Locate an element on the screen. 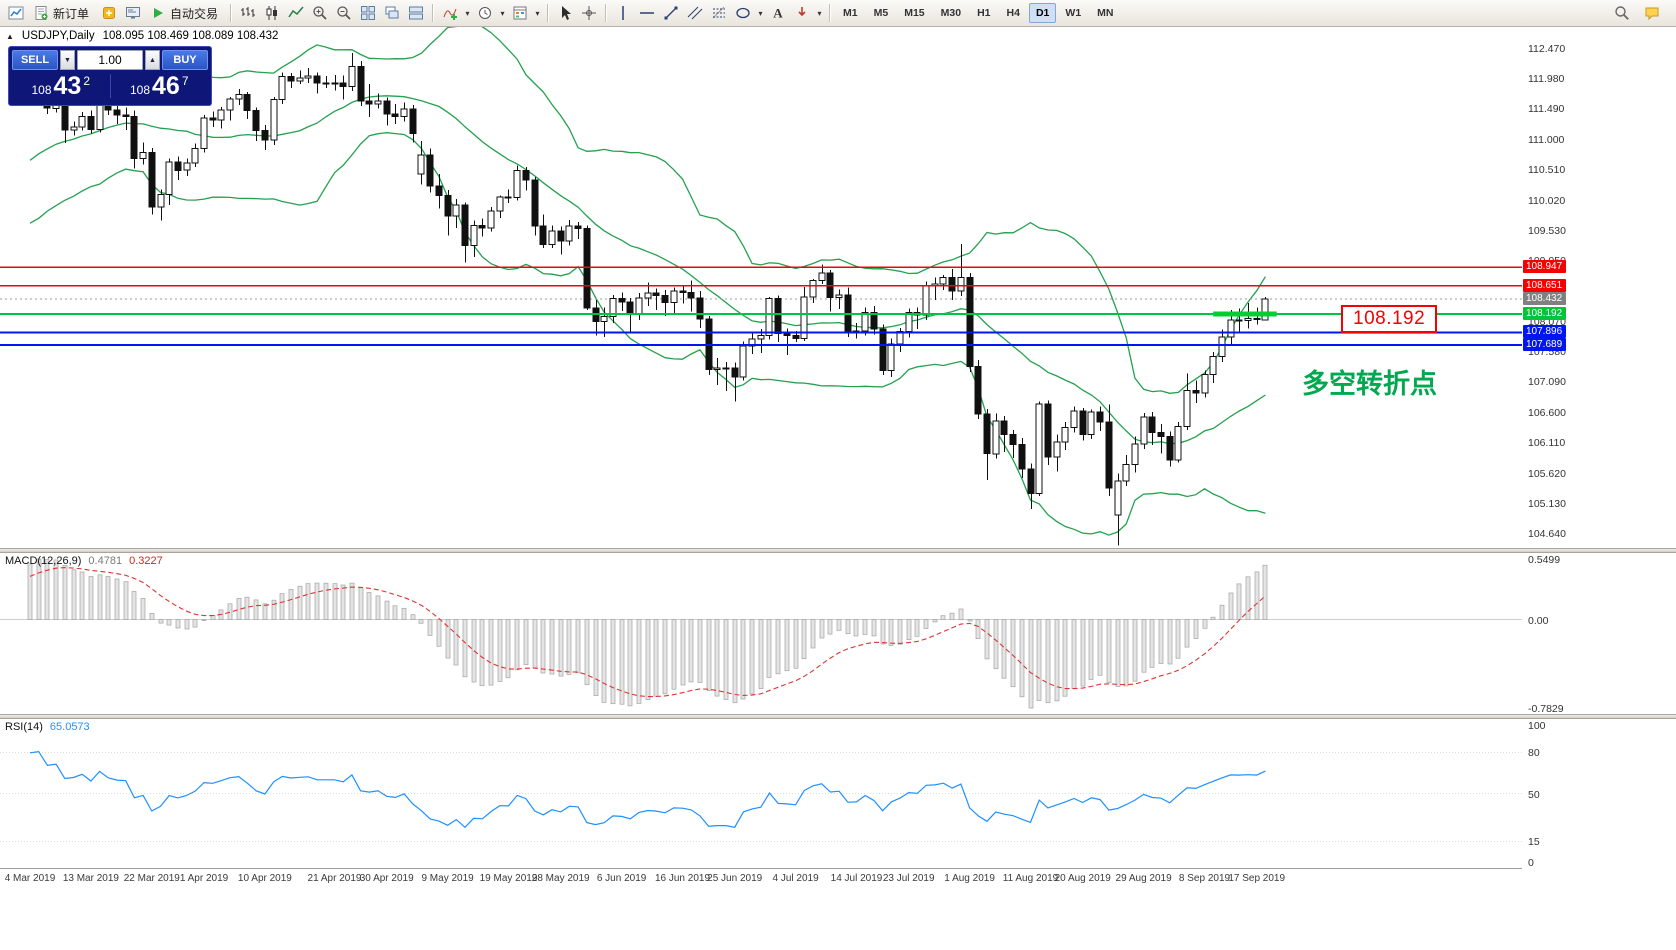  timeframe-button-m1: M1 is located at coordinates (850, 13).